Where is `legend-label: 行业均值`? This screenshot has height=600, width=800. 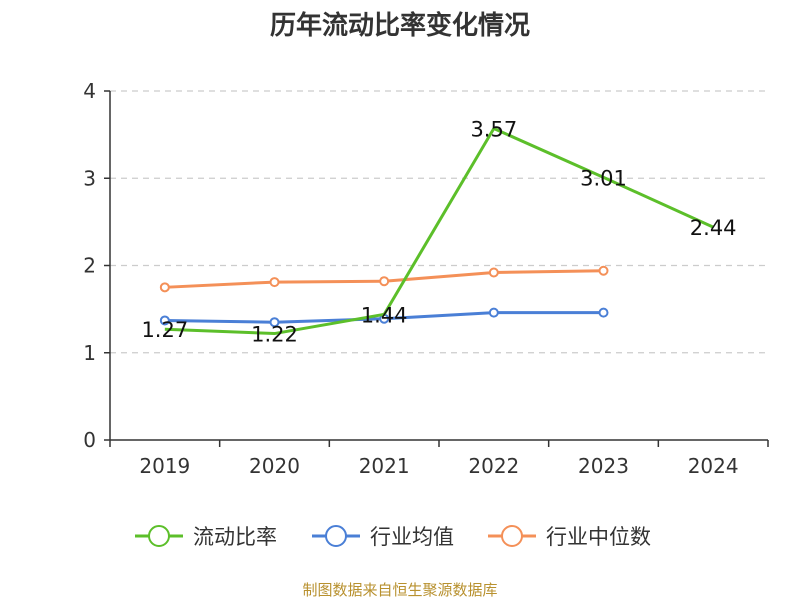
legend-label: 行业均值 is located at coordinates (412, 537).